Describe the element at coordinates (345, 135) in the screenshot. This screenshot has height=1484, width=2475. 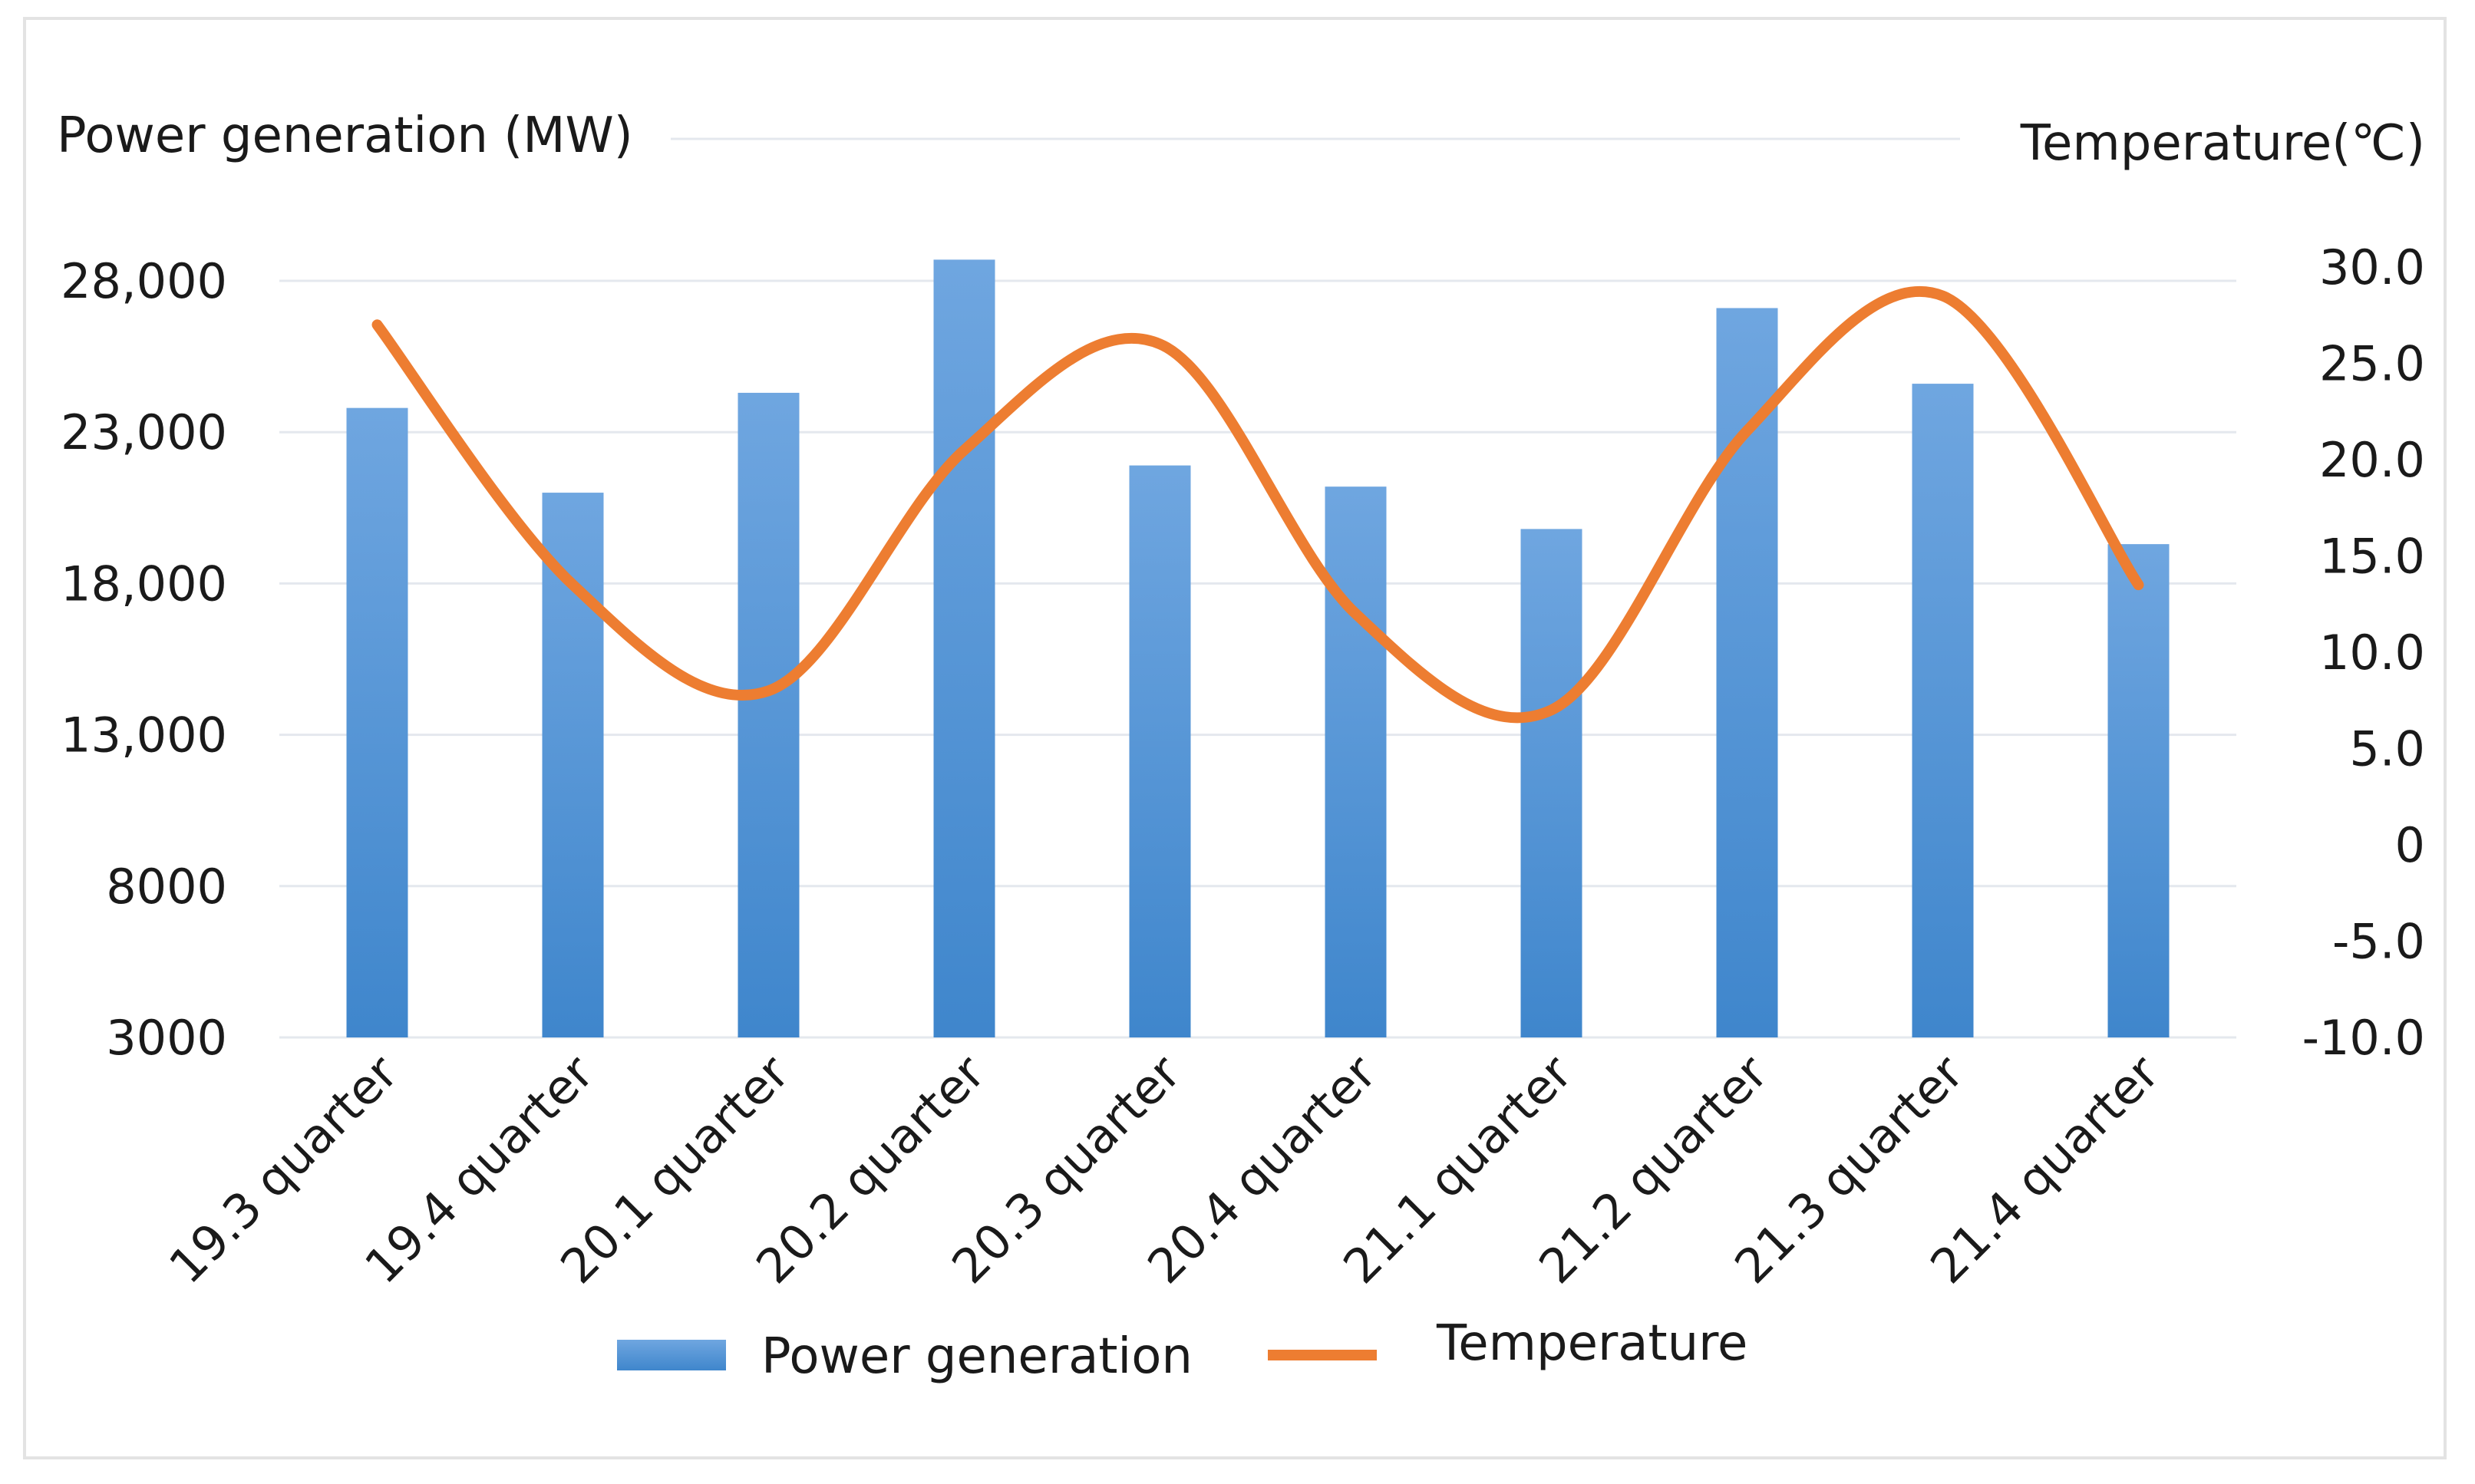
I see `y-axis-label: Power generation (MW)` at that location.